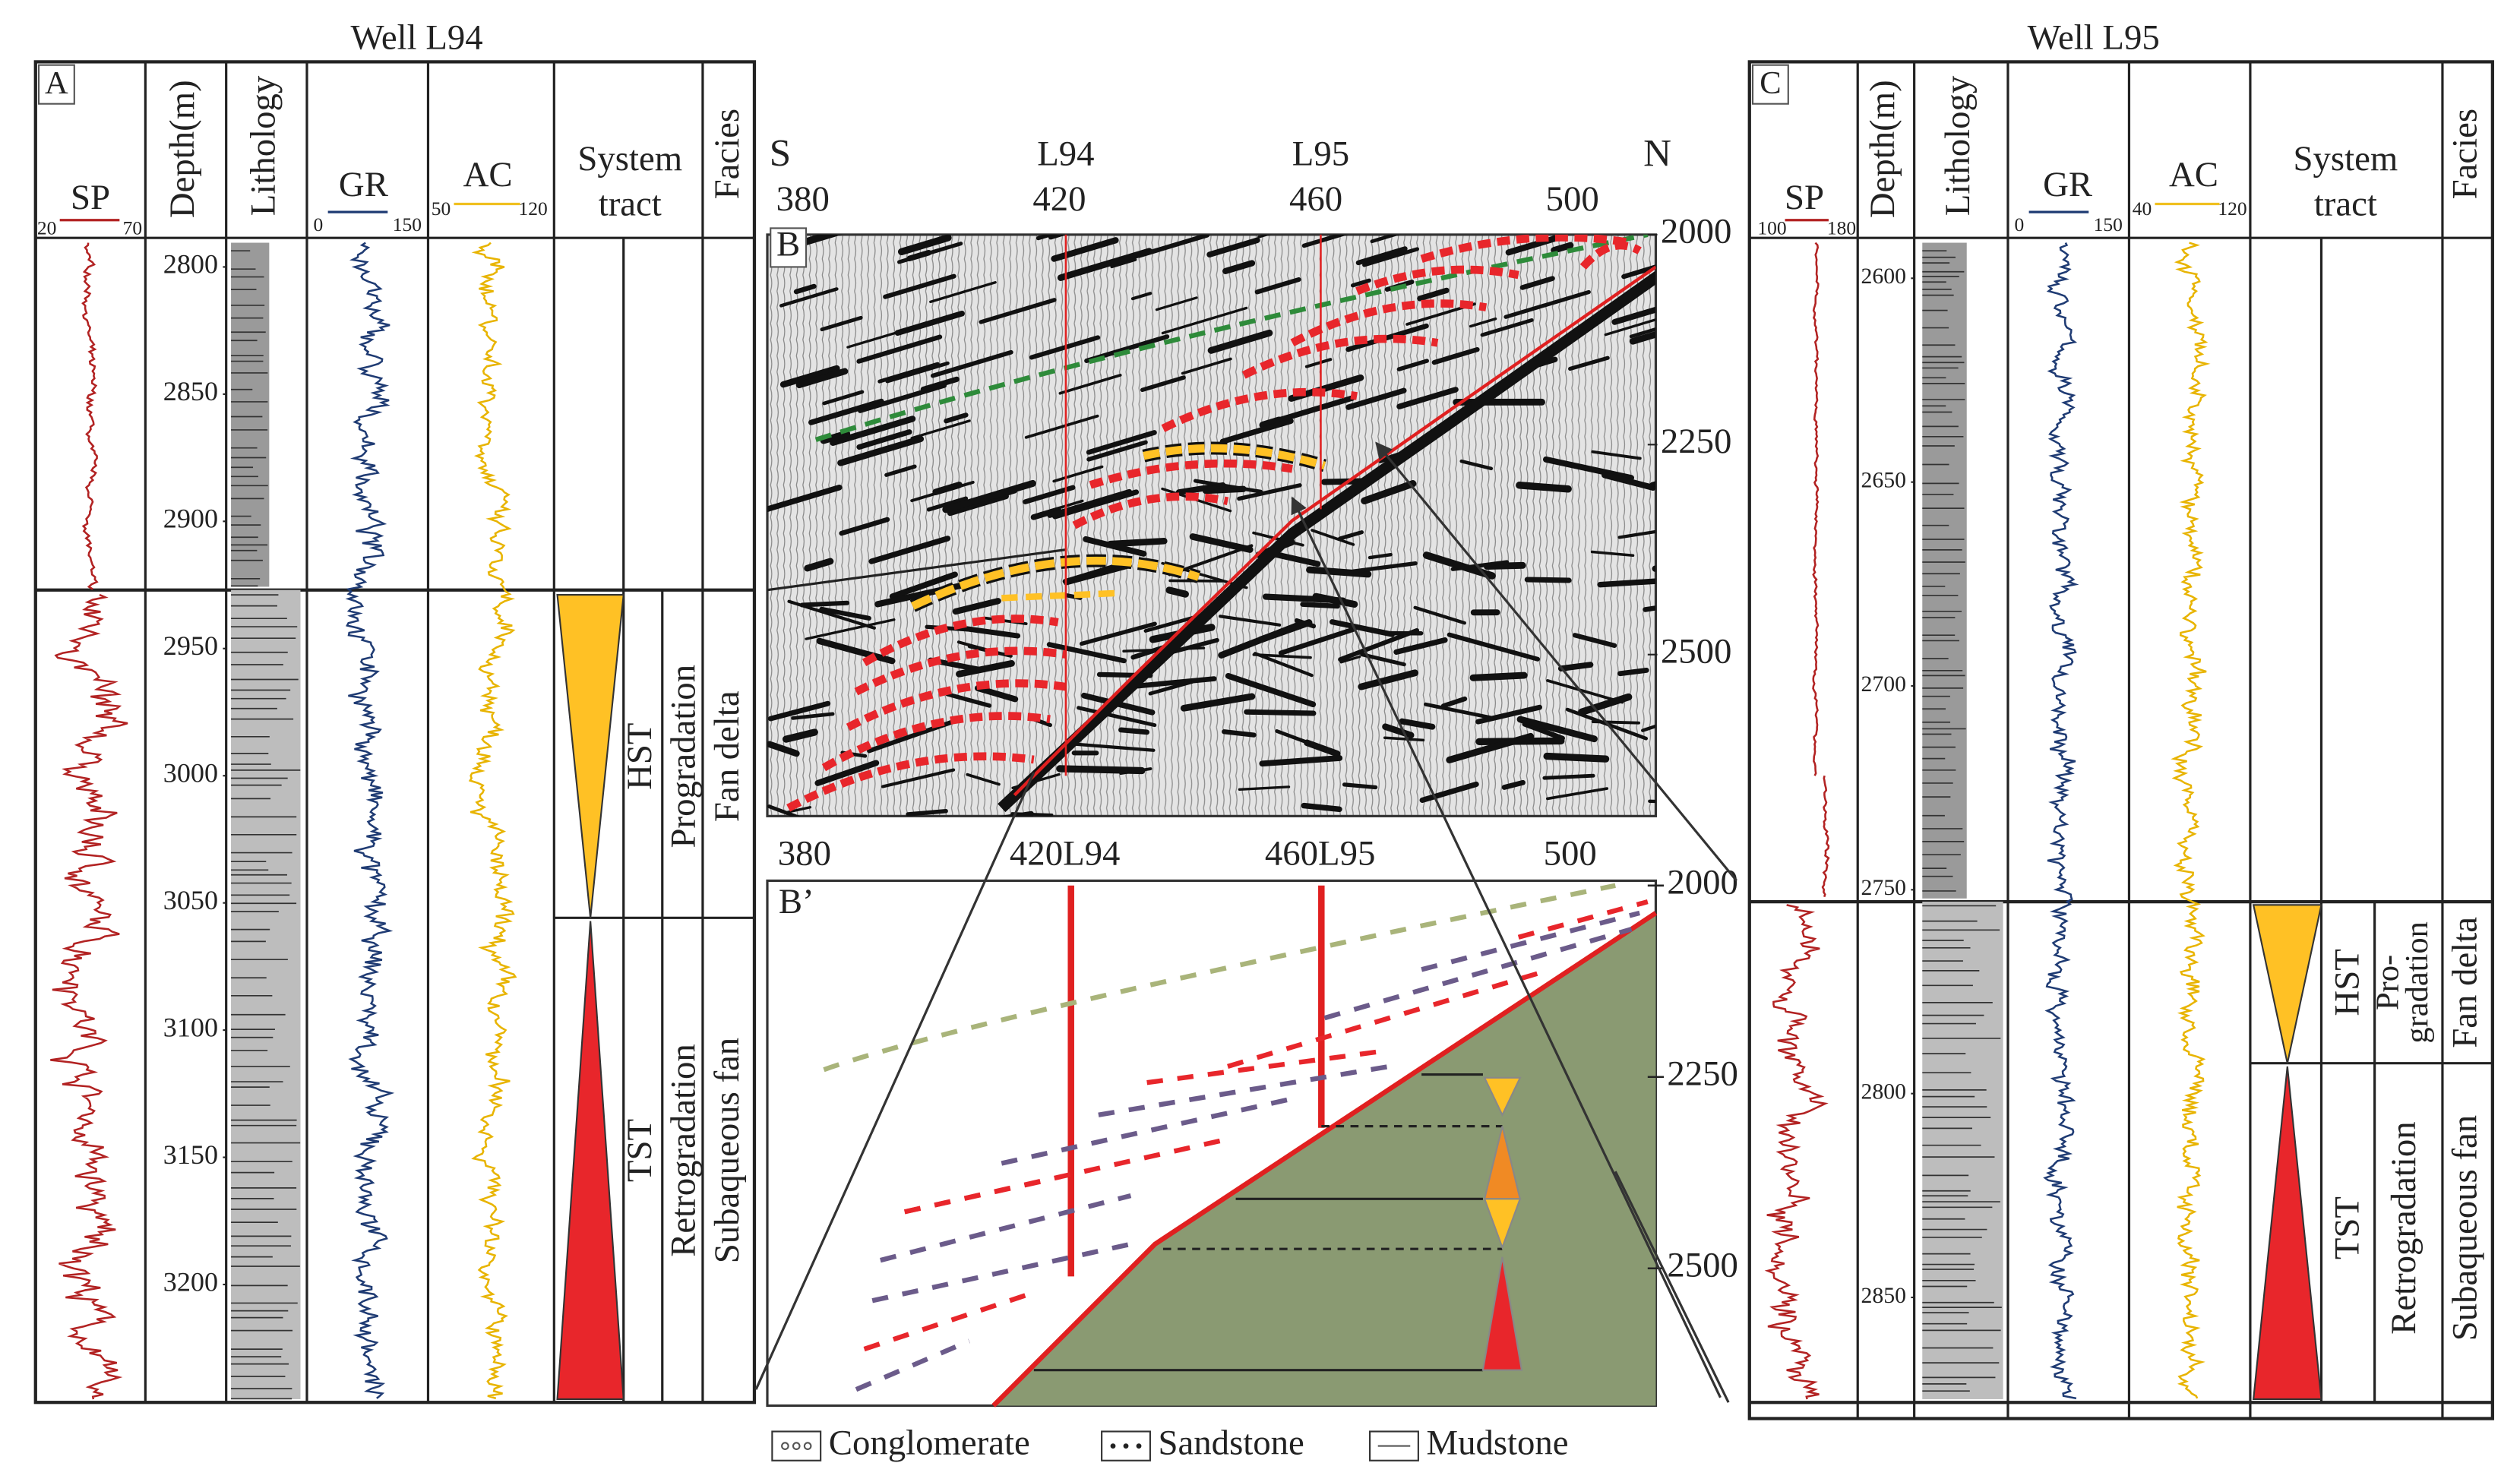  Describe the element at coordinates (364, 184) in the screenshot. I see `label: GR` at that location.